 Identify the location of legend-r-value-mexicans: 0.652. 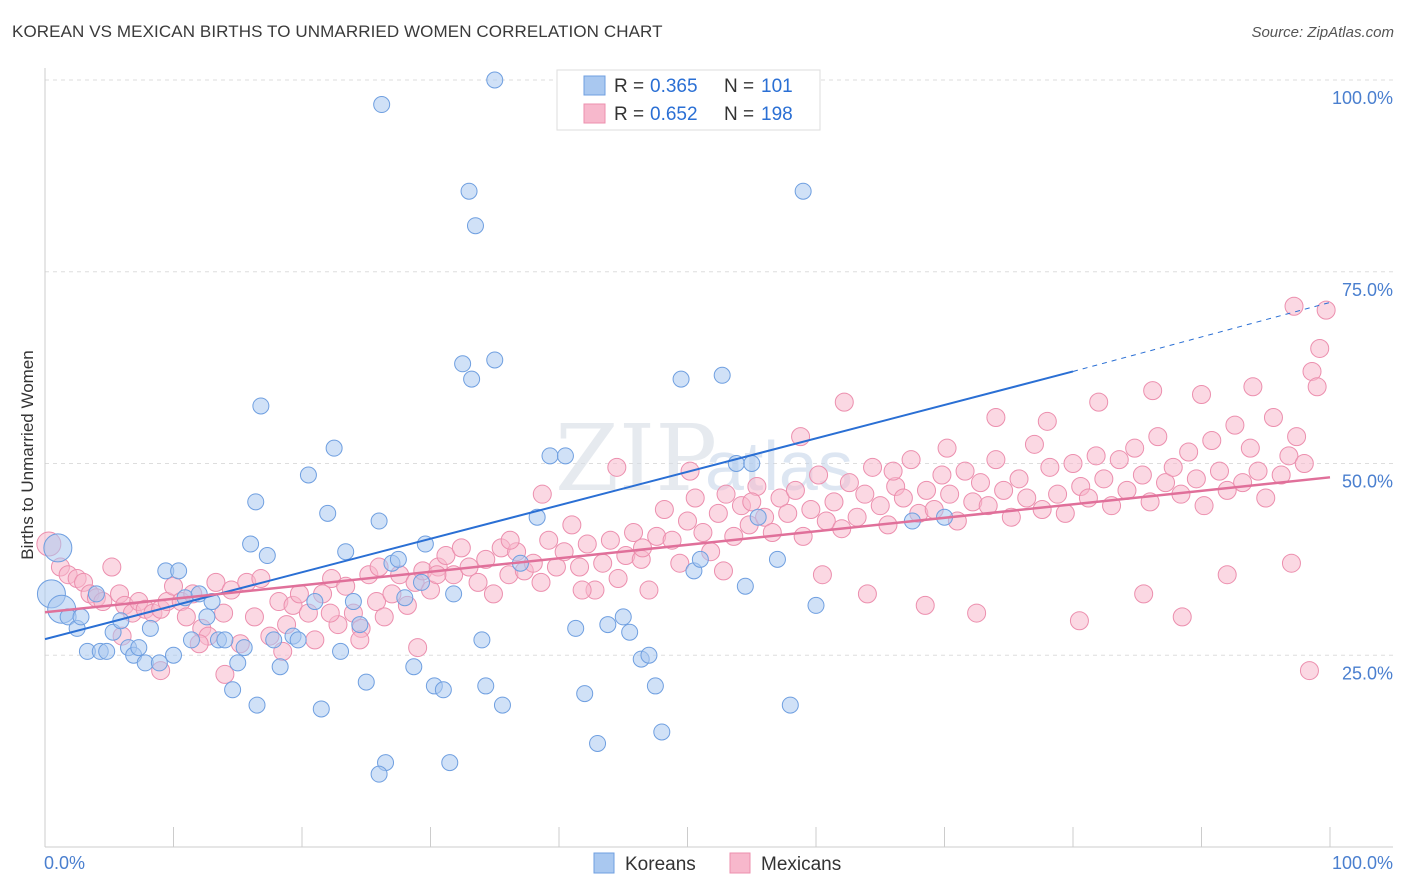
(674, 114).